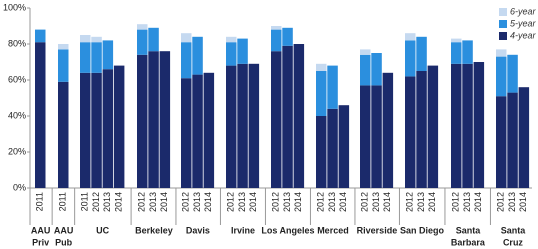 Image resolution: width=538 pixels, height=249 pixels. I want to click on group-label: Barbara, so click(468, 242).